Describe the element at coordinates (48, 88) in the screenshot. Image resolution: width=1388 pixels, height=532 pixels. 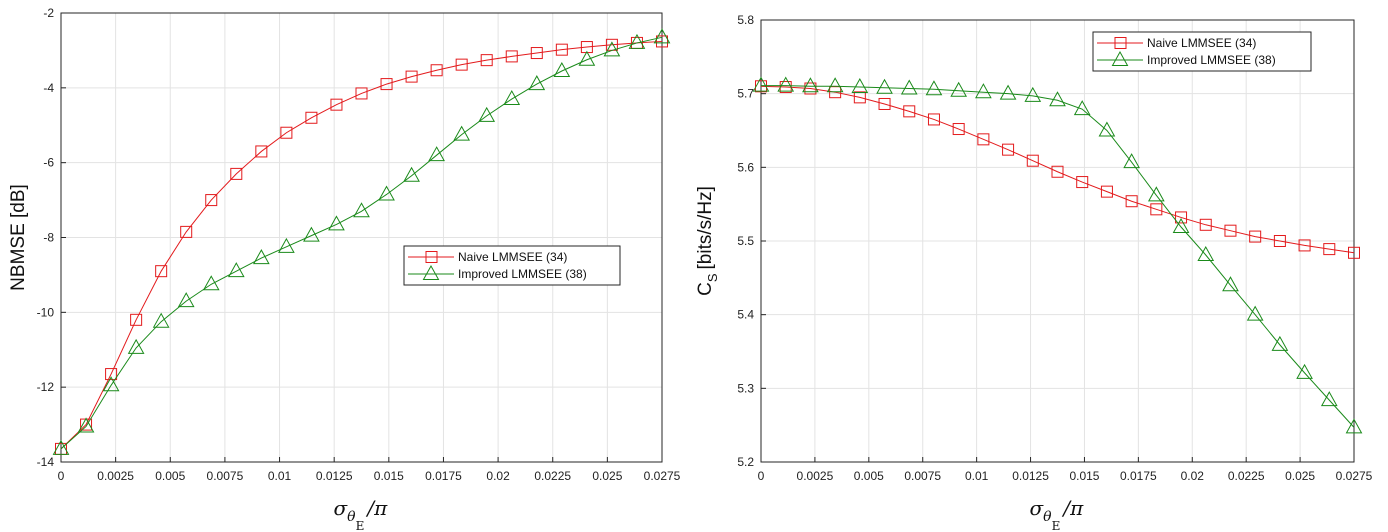
I see `y-tick-label: -4` at that location.